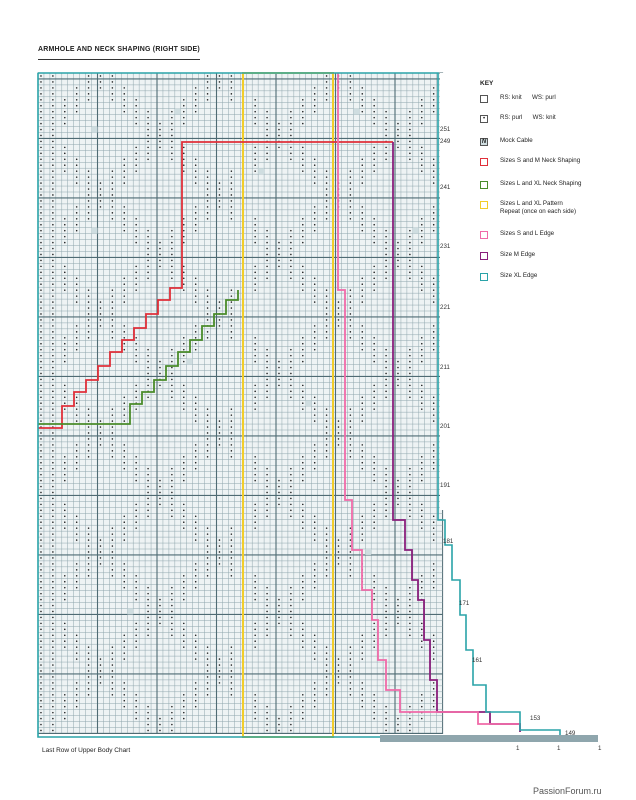 The width and height of the screenshot is (636, 800). I want to click on knit-symbol-icon, so click(484, 99).